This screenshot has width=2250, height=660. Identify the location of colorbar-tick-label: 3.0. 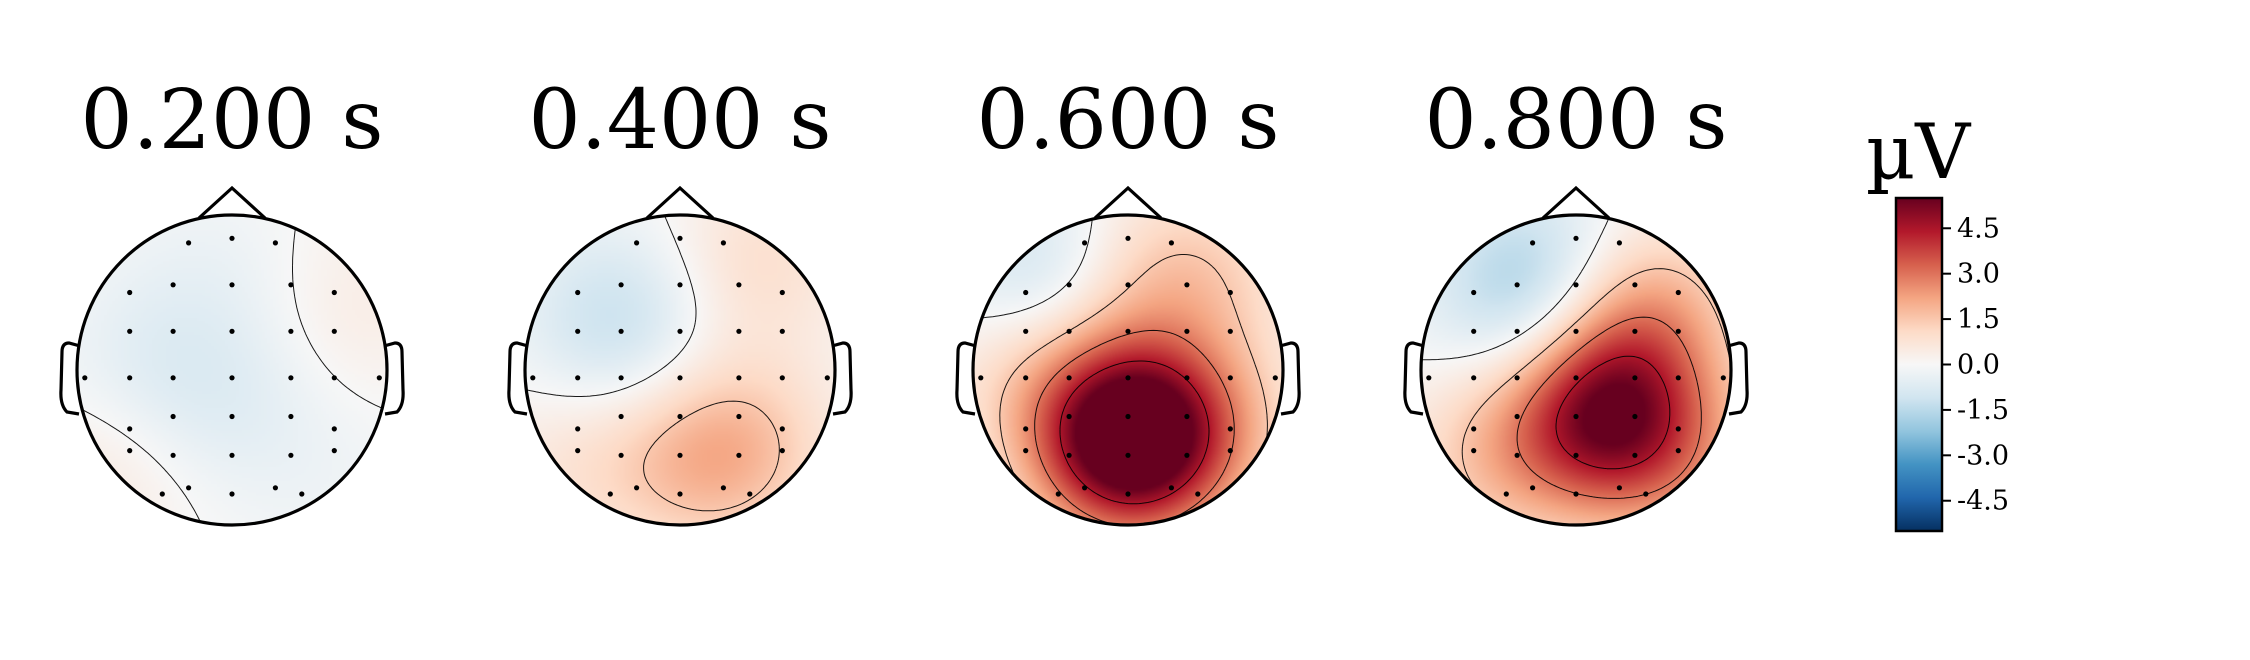
(1978, 274).